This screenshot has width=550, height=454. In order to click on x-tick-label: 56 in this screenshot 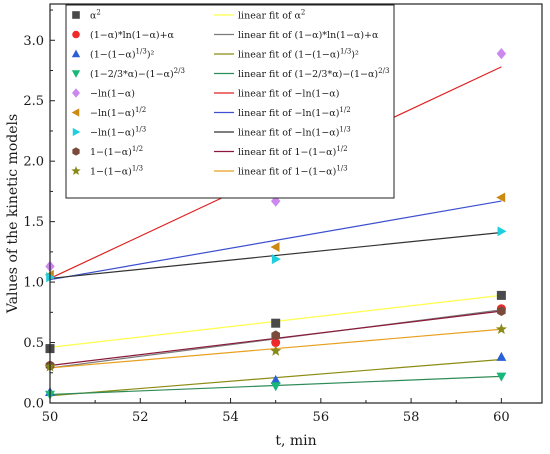, I will do `click(321, 417)`.